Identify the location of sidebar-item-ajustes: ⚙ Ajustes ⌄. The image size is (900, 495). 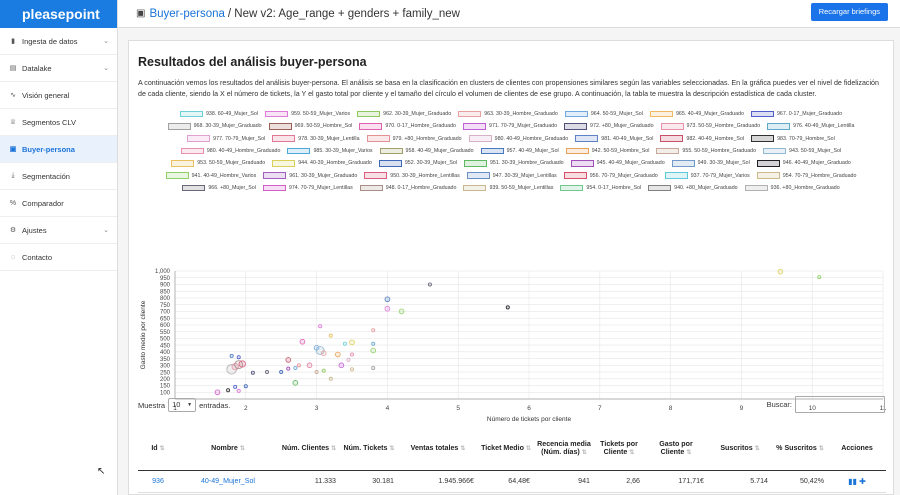
(58, 230).